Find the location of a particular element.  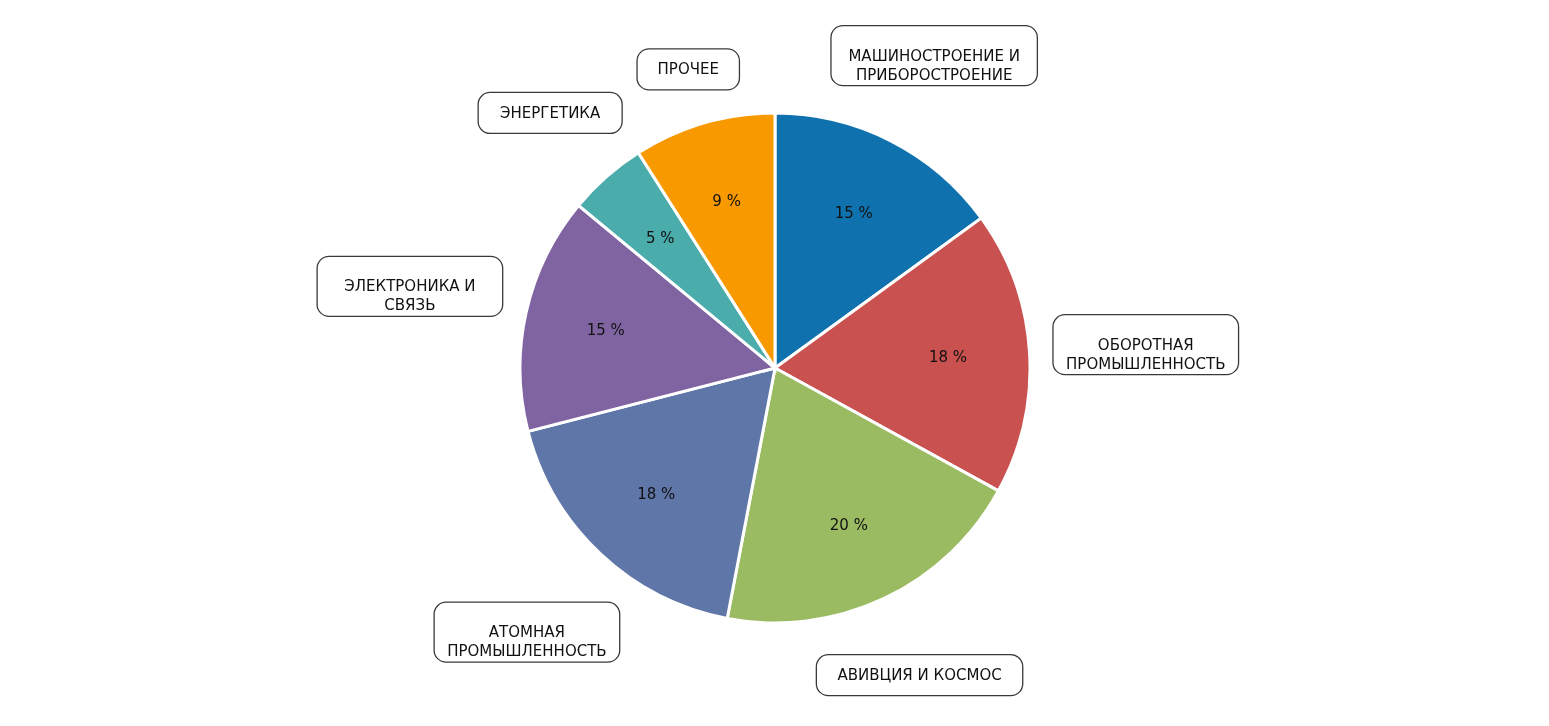

slice-label: ОБОРОТНАЯ ПРОМЫШЛЕННОСТЬ is located at coordinates (1146, 354).